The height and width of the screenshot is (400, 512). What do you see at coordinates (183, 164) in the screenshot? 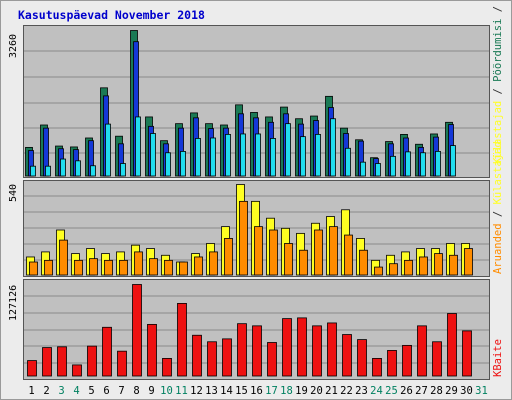
I see `bar-top-lehekülgi-day-11` at bounding box center [183, 164].